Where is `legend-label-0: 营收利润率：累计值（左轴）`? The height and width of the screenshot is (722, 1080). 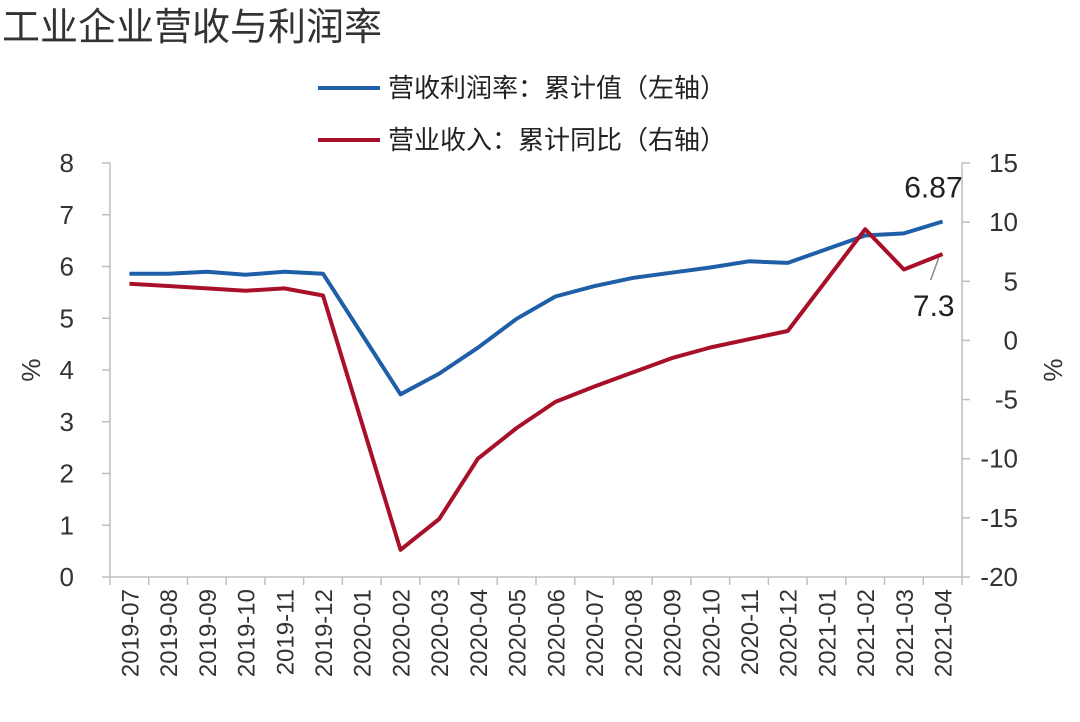
legend-label-0: 营收利润率：累计值（左轴） is located at coordinates (557, 89).